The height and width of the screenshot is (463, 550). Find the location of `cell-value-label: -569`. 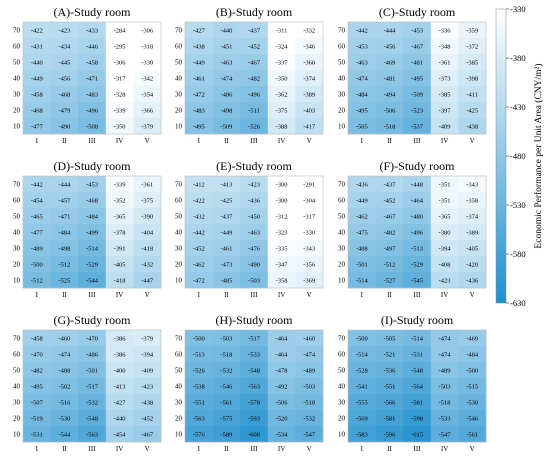

cell-value-label: -569 is located at coordinates (362, 418).